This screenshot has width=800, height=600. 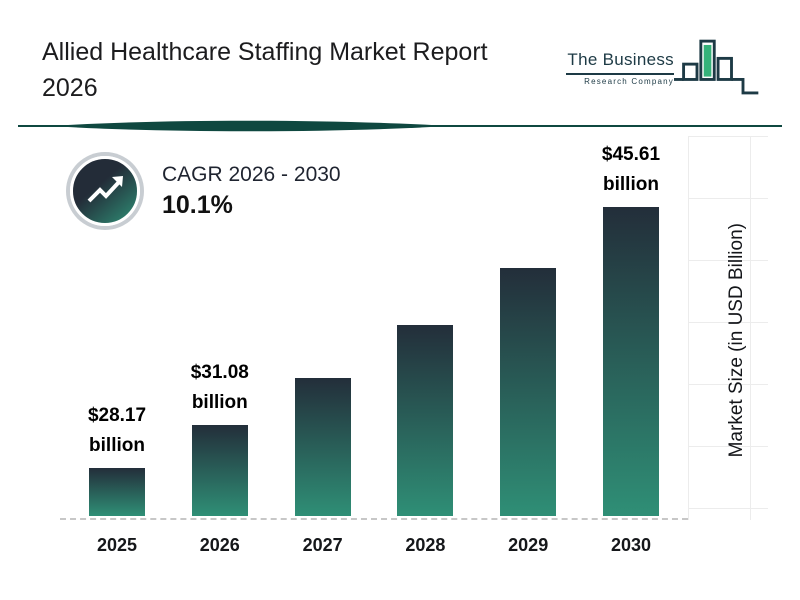 I want to click on x-axis-label: 2025, so click(x=117, y=545).